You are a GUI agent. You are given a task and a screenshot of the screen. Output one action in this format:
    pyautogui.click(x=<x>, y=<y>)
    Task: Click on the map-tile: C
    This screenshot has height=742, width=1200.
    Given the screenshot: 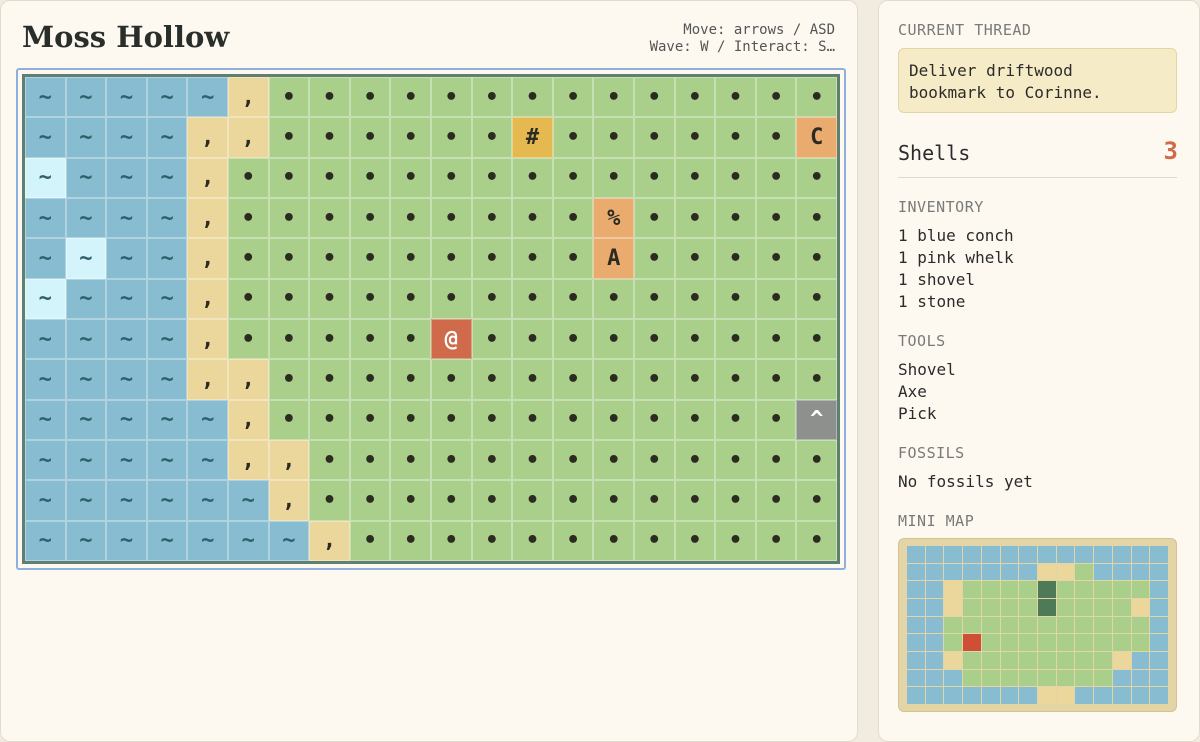 What is the action you would take?
    pyautogui.click(x=816, y=137)
    